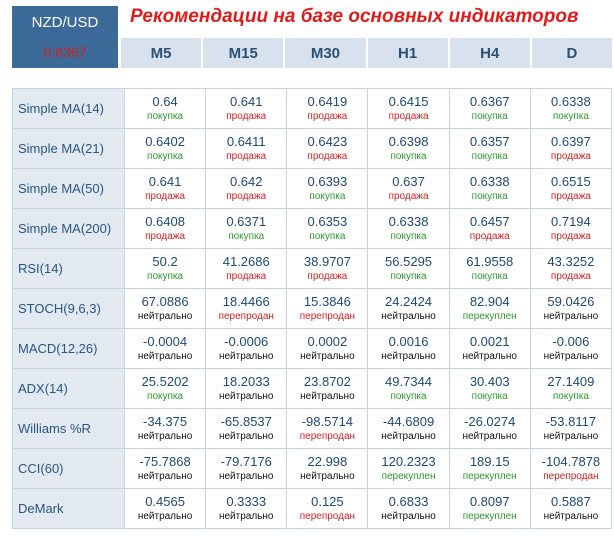 This screenshot has height=552, width=614. What do you see at coordinates (489, 316) in the screenshot?
I see `signal-label: перекуплен` at bounding box center [489, 316].